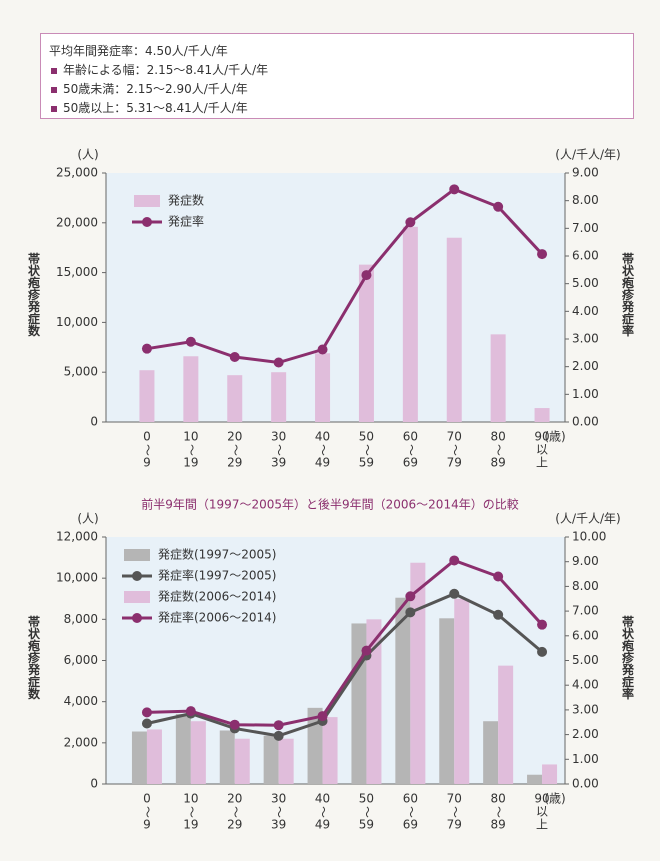 This screenshot has height=861, width=660. Describe the element at coordinates (190, 825) in the screenshot. I see `x-tick-label: 19` at that location.